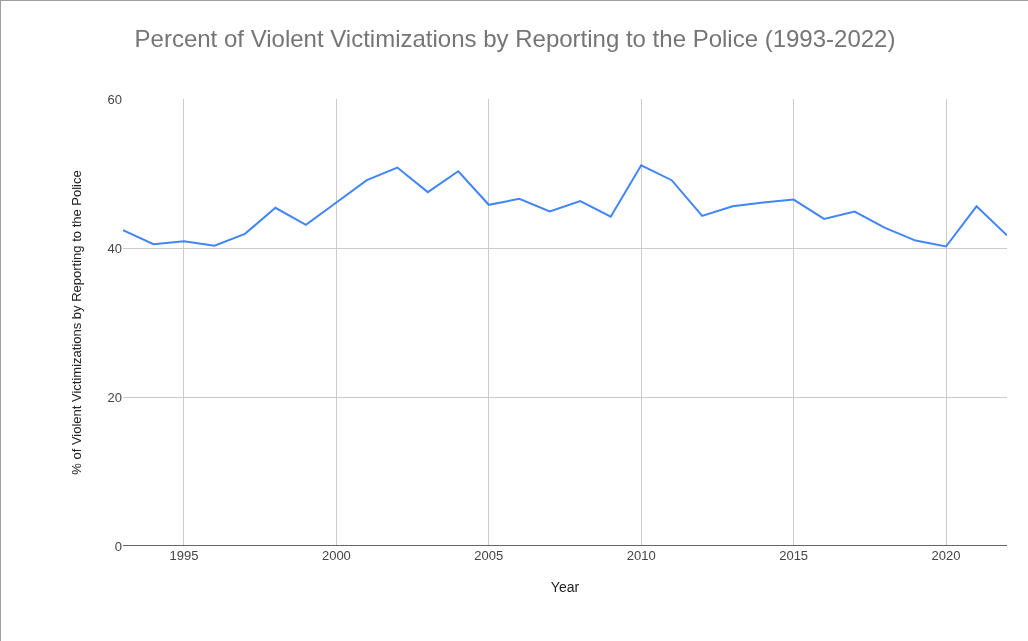  What do you see at coordinates (114, 397) in the screenshot?
I see `y-tick-label: 20` at bounding box center [114, 397].